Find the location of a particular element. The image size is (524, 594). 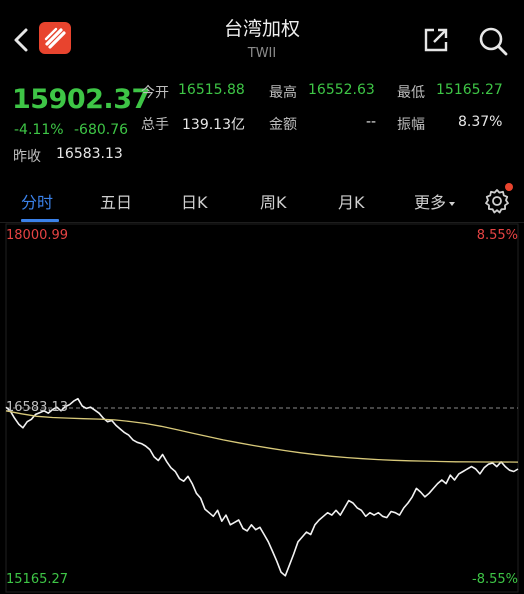

low-label: 最低 is located at coordinates (411, 93).